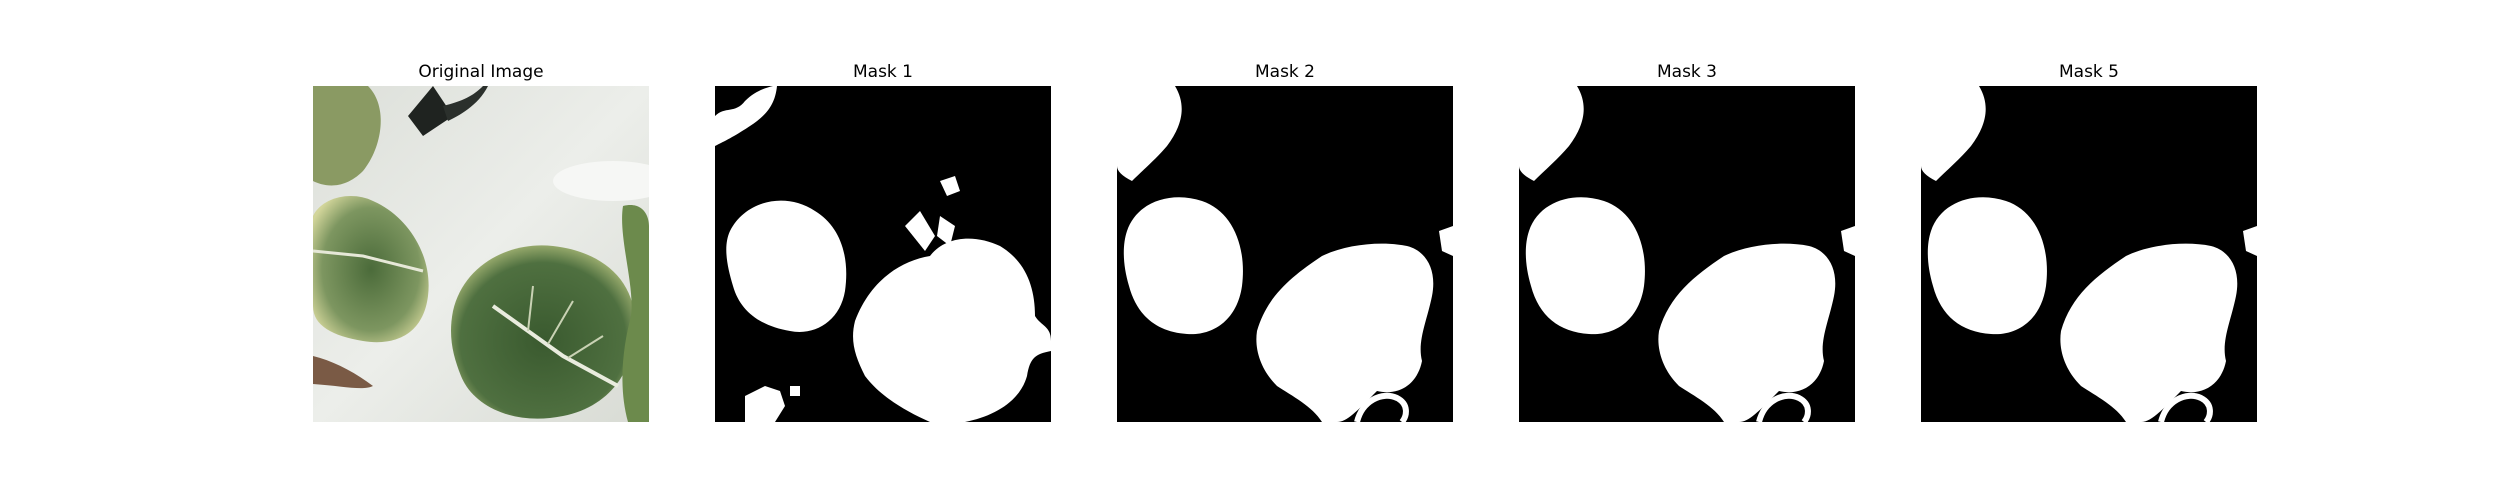 The height and width of the screenshot is (500, 2500). I want to click on plant-photo, so click(481, 254).